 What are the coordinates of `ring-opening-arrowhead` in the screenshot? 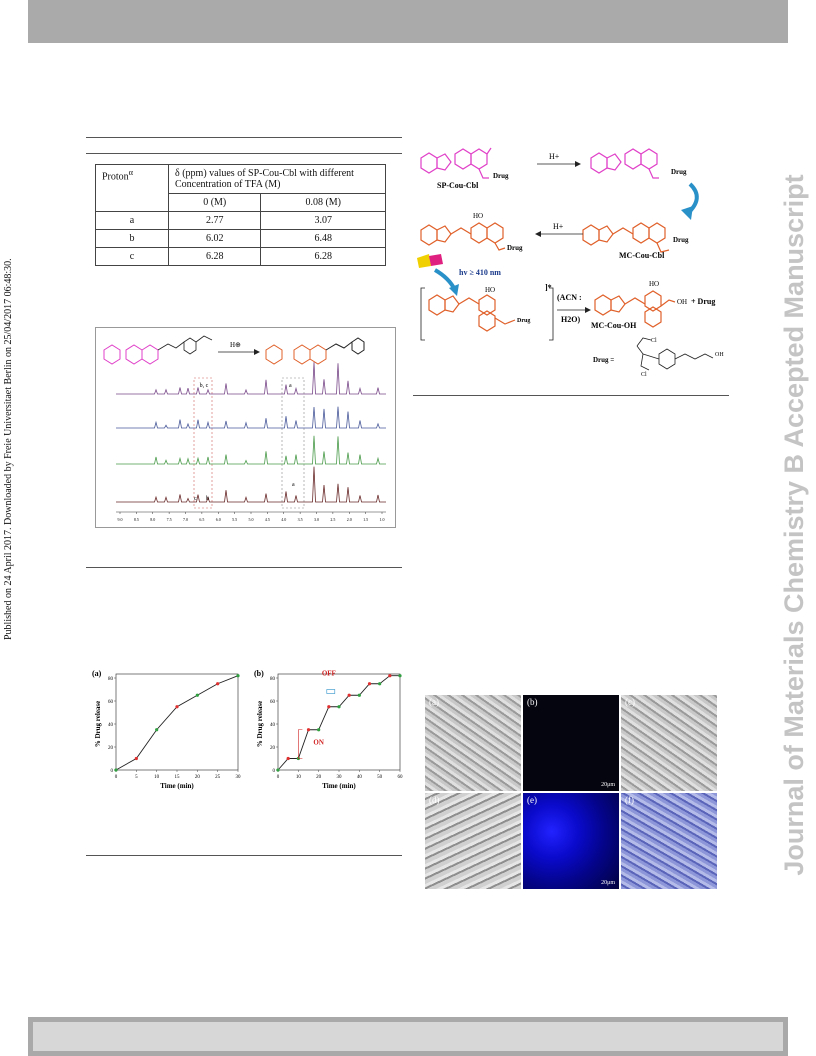 It's located at (687, 213).